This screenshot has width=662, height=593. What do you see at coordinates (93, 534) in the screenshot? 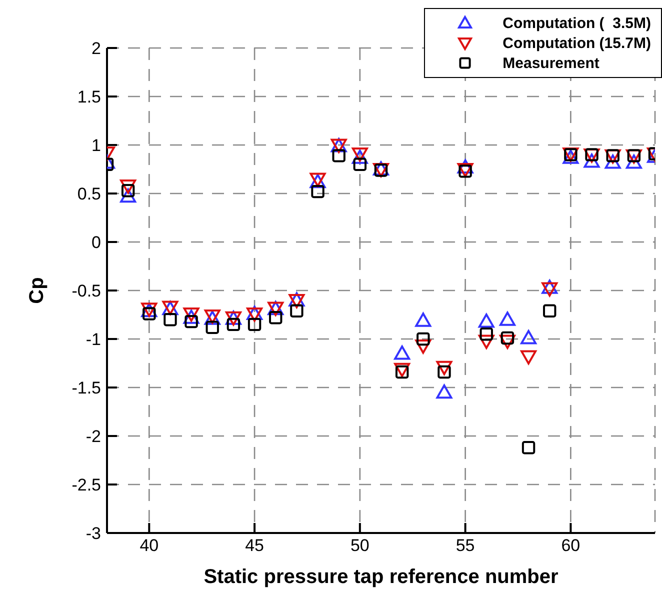
I see `y-tick-label: -3` at bounding box center [93, 534].